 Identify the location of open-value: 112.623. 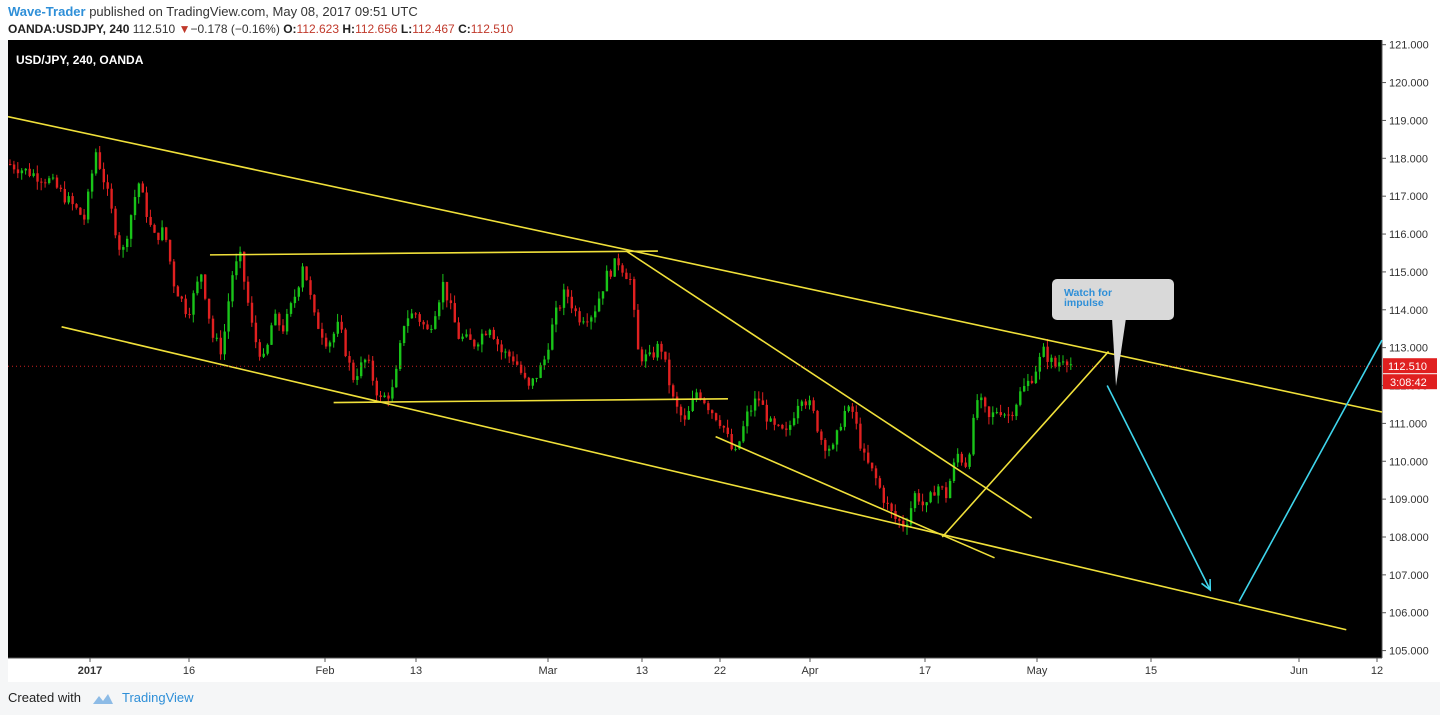
(318, 29).